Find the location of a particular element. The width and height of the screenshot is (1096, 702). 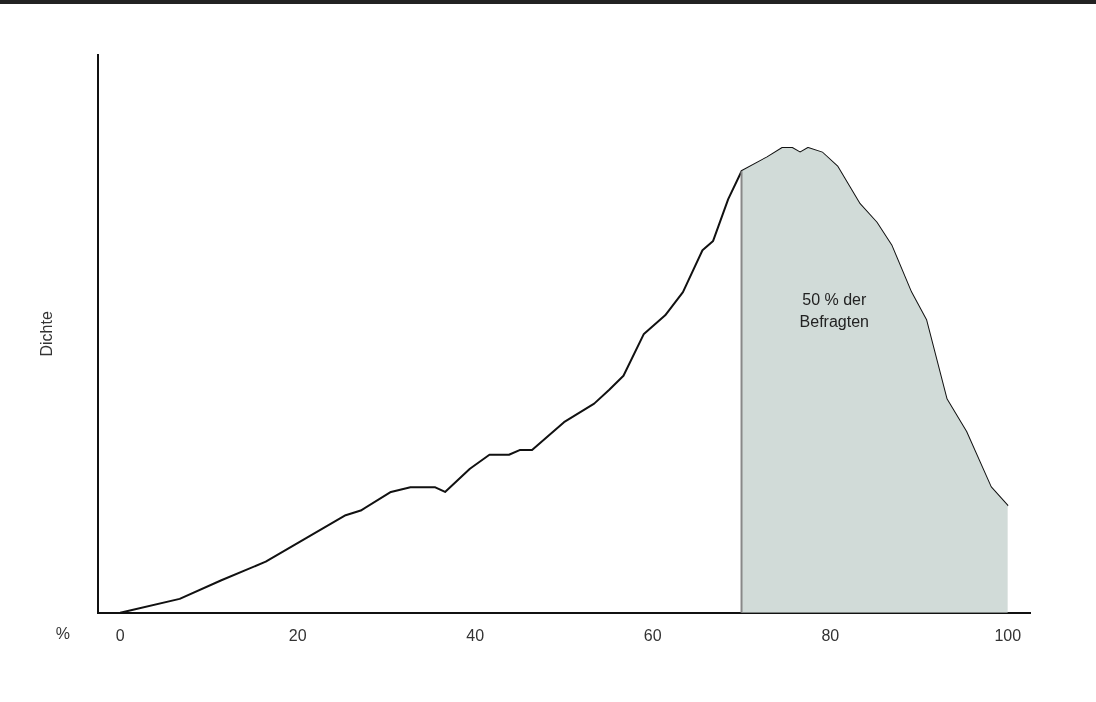

x-tick-label: 100 is located at coordinates (1008, 635).